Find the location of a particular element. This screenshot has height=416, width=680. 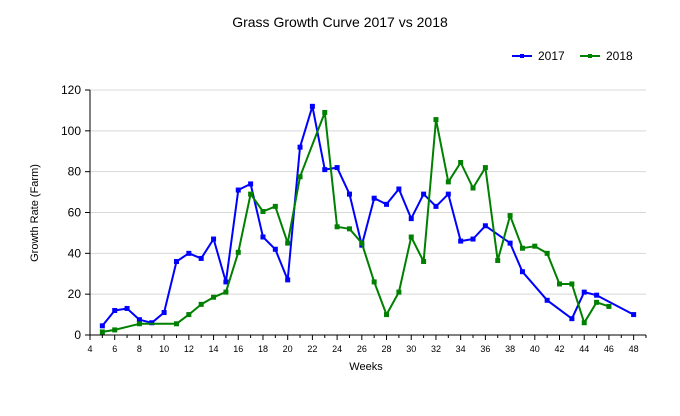

y-tick-label-60: 60 is located at coordinates (75, 213).